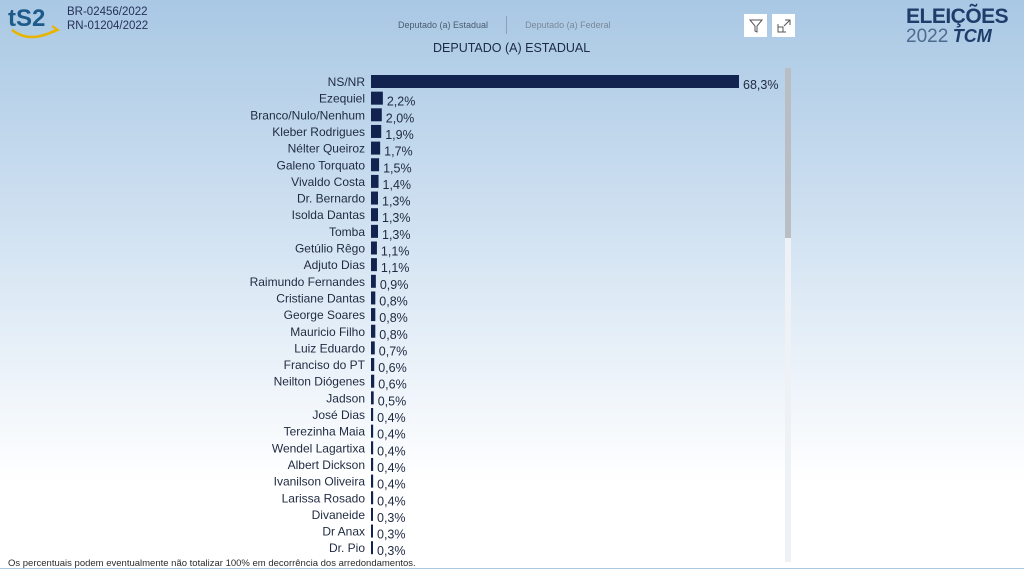  Describe the element at coordinates (330, 249) in the screenshot. I see `category-label: Getúlio Rêgo` at that location.